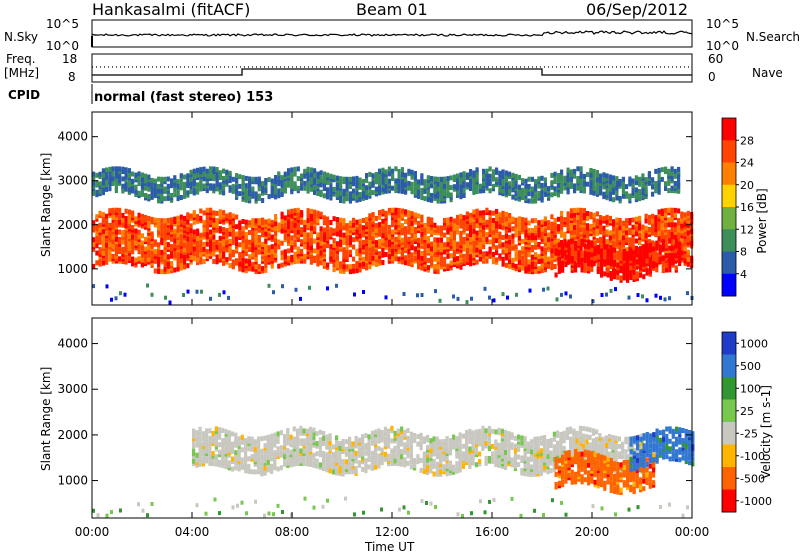 The height and width of the screenshot is (554, 800). Describe the element at coordinates (24, 95) in the screenshot. I see `cpid-label: CPID` at that location.